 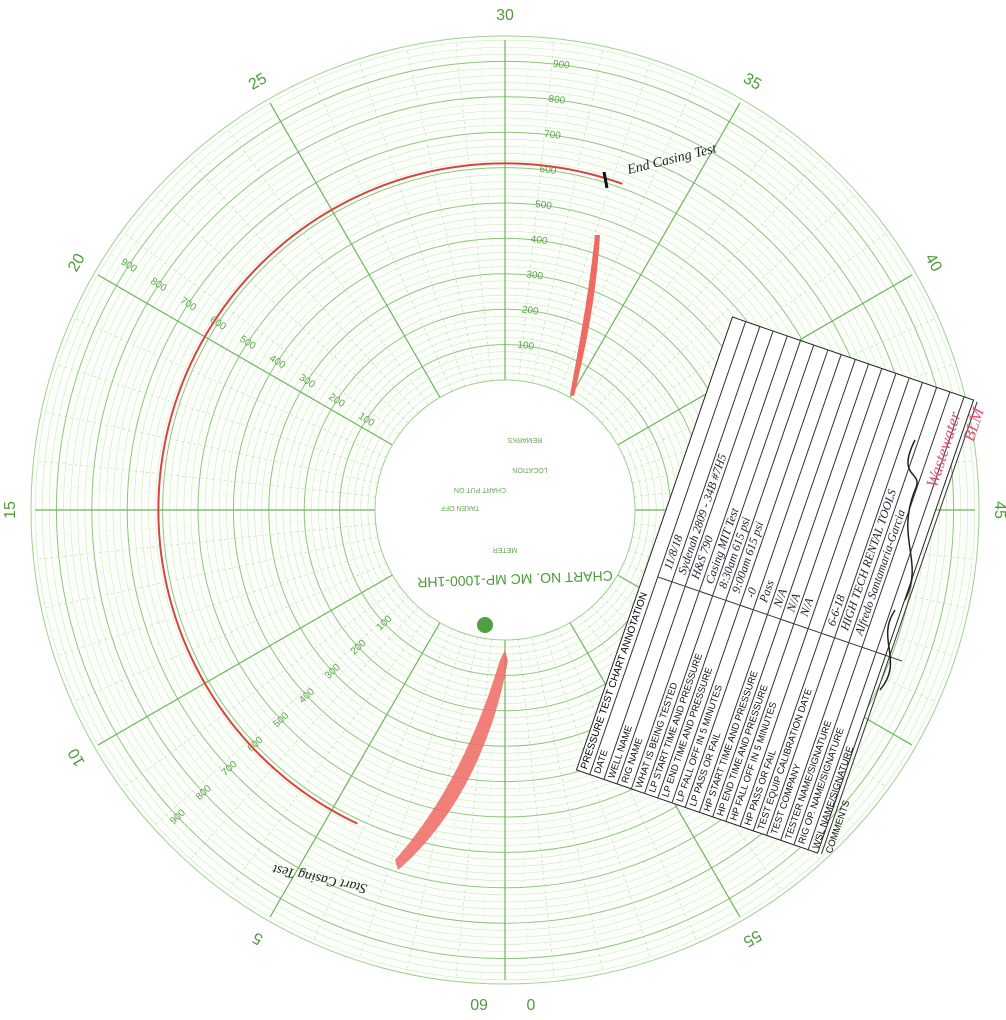 What do you see at coordinates (543, 205) in the screenshot?
I see `pressure-label: 500` at bounding box center [543, 205].